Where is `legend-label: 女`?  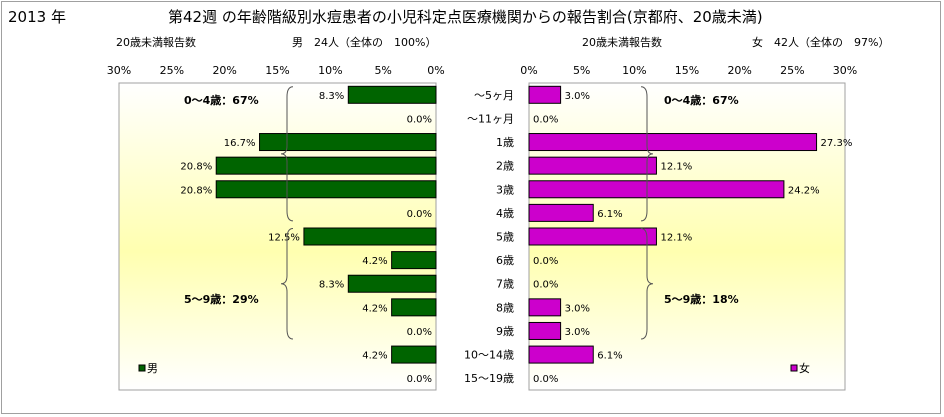 legend-label: 女 is located at coordinates (804, 368).